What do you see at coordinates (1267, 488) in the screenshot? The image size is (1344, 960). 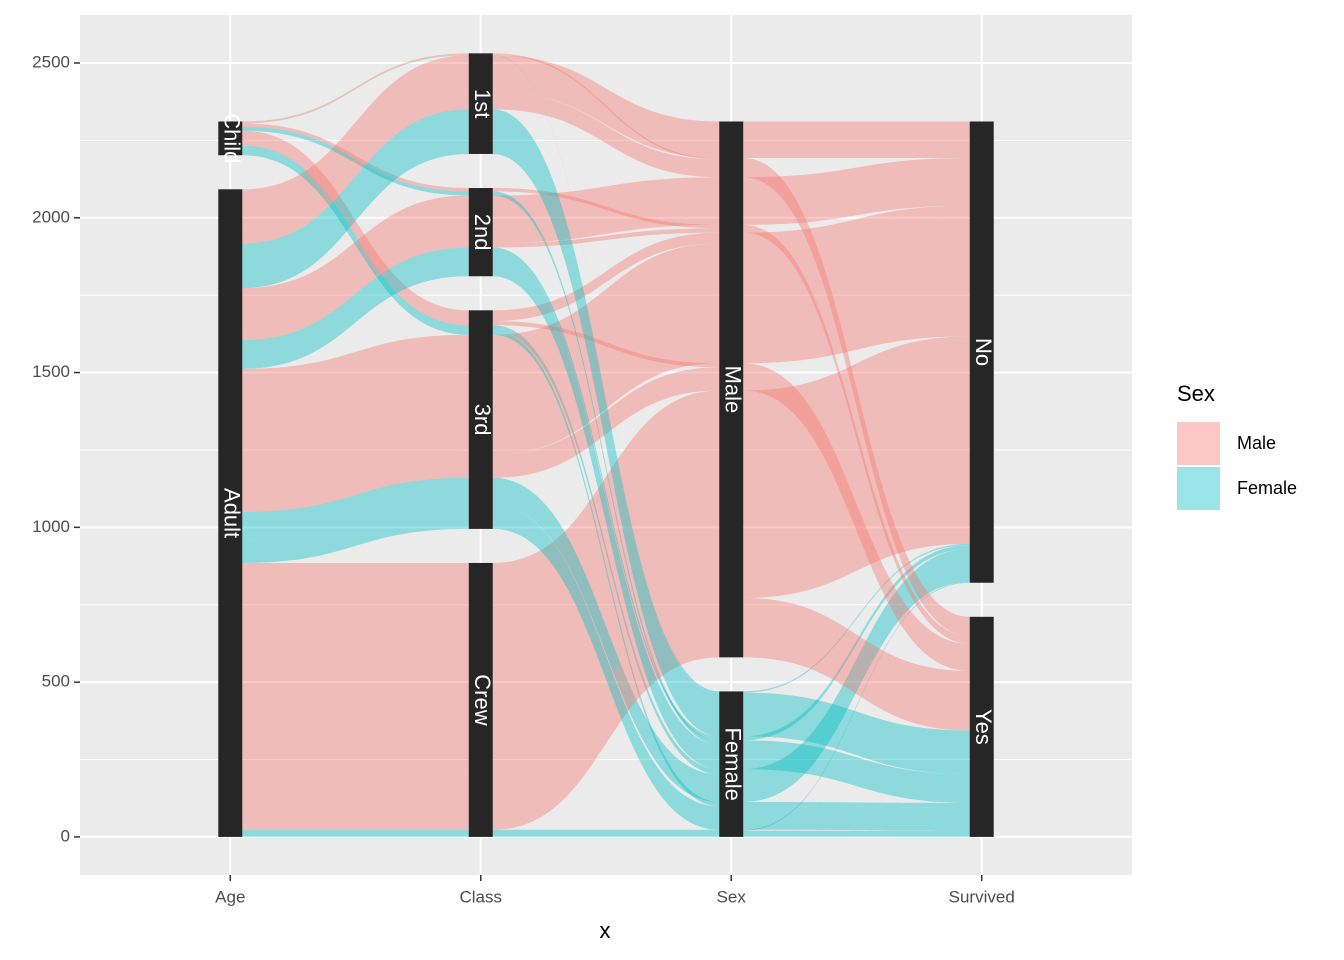 I see `legend-label: Female` at bounding box center [1267, 488].